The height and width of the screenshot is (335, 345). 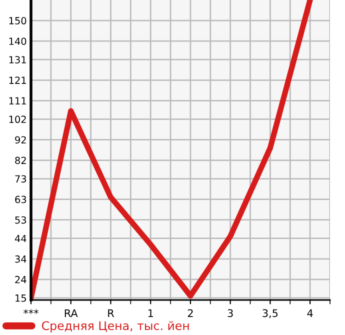 What do you see at coordinates (17, 41) in the screenshot?
I see `y-tick-label: 140` at bounding box center [17, 41].